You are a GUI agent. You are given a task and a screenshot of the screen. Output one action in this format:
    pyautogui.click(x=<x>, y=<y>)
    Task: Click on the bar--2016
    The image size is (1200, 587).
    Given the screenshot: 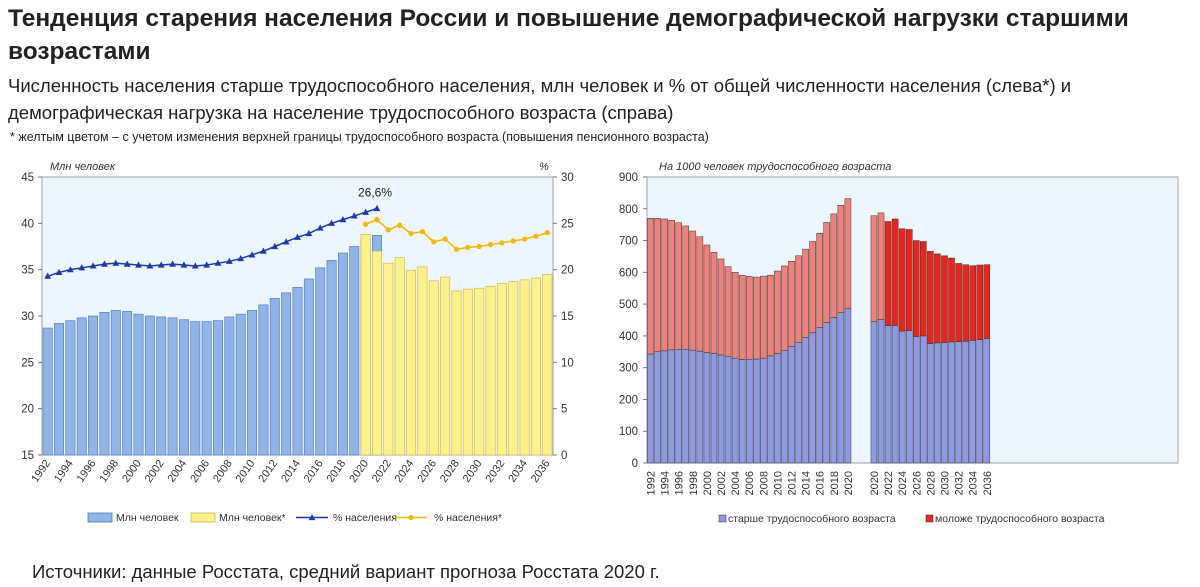 What is the action you would take?
    pyautogui.click(x=320, y=361)
    